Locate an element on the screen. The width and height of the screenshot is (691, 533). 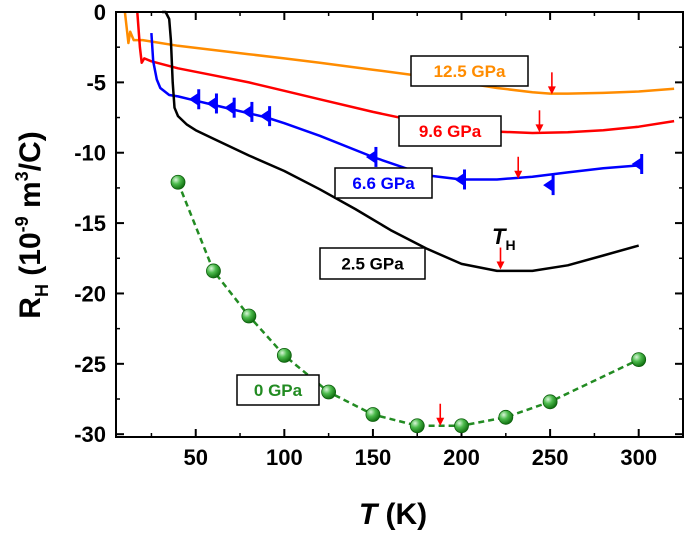
series-label: 12.5 GPa is located at coordinates (470, 71).